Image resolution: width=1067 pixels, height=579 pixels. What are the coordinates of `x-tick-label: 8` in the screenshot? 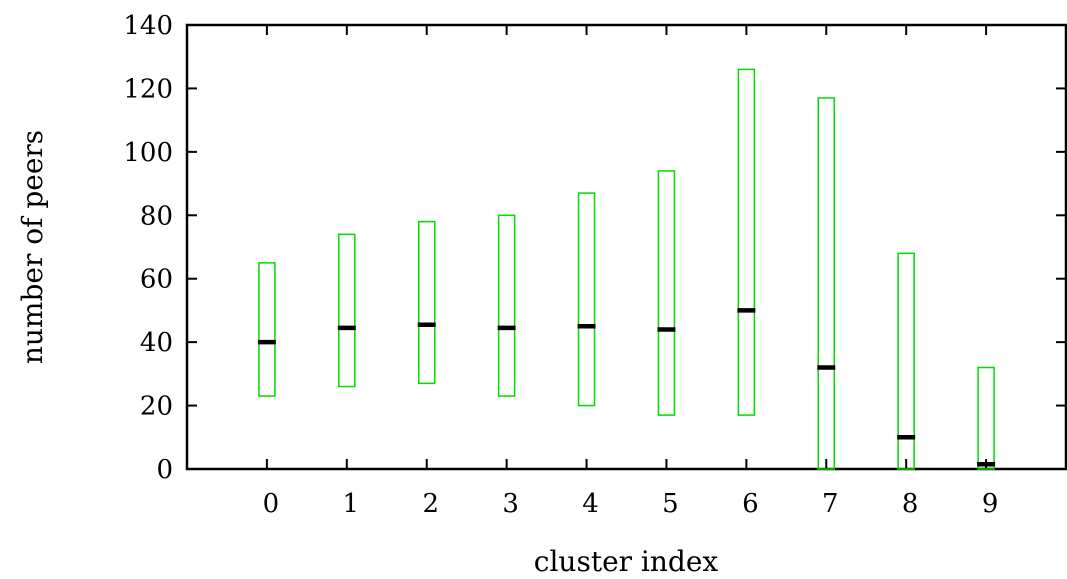 It's located at (910, 504).